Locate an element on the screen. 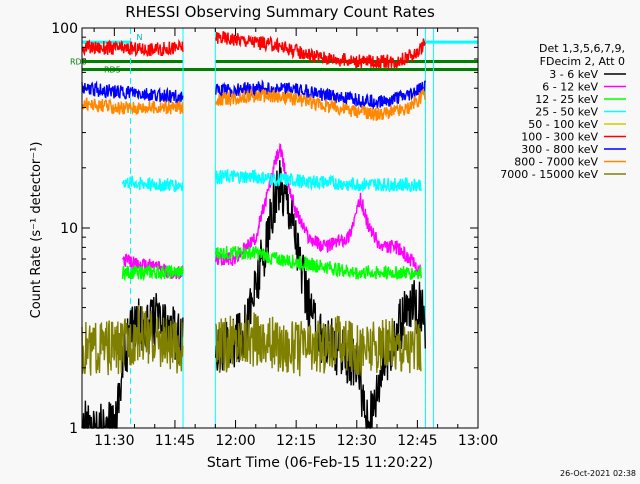 The width and height of the screenshot is (640, 484). legend-label-5: 100 - 300 keV is located at coordinates (559, 137).